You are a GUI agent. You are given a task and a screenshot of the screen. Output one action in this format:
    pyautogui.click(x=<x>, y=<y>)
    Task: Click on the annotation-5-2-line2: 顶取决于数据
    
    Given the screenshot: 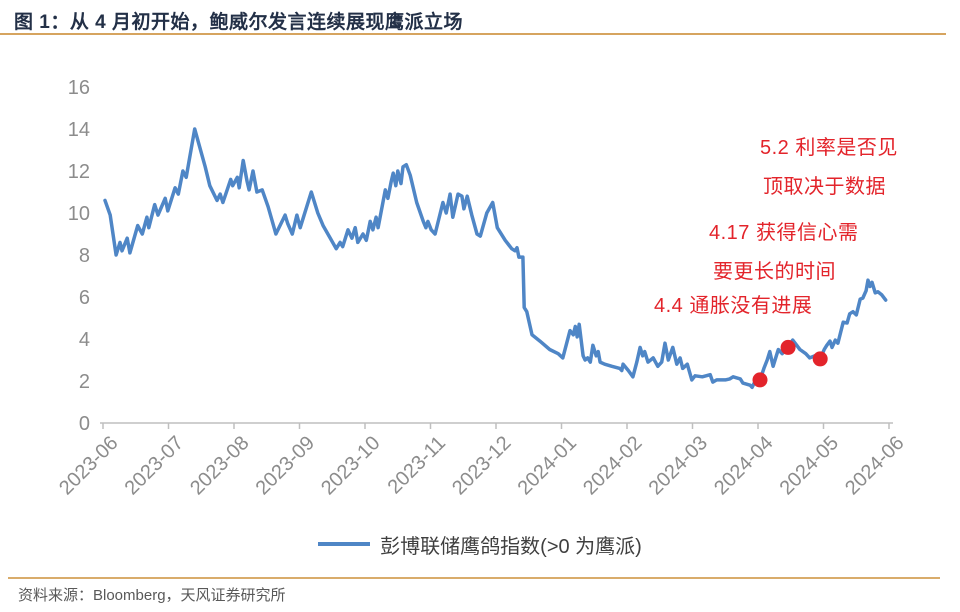 What is the action you would take?
    pyautogui.click(x=824, y=187)
    